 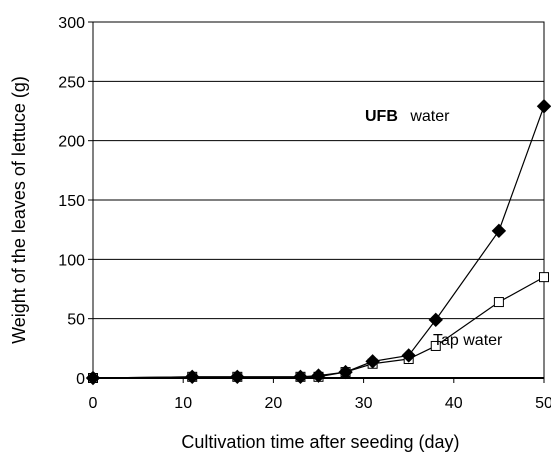 What do you see at coordinates (71, 82) in the screenshot?
I see `y-tick-label: 250` at bounding box center [71, 82].